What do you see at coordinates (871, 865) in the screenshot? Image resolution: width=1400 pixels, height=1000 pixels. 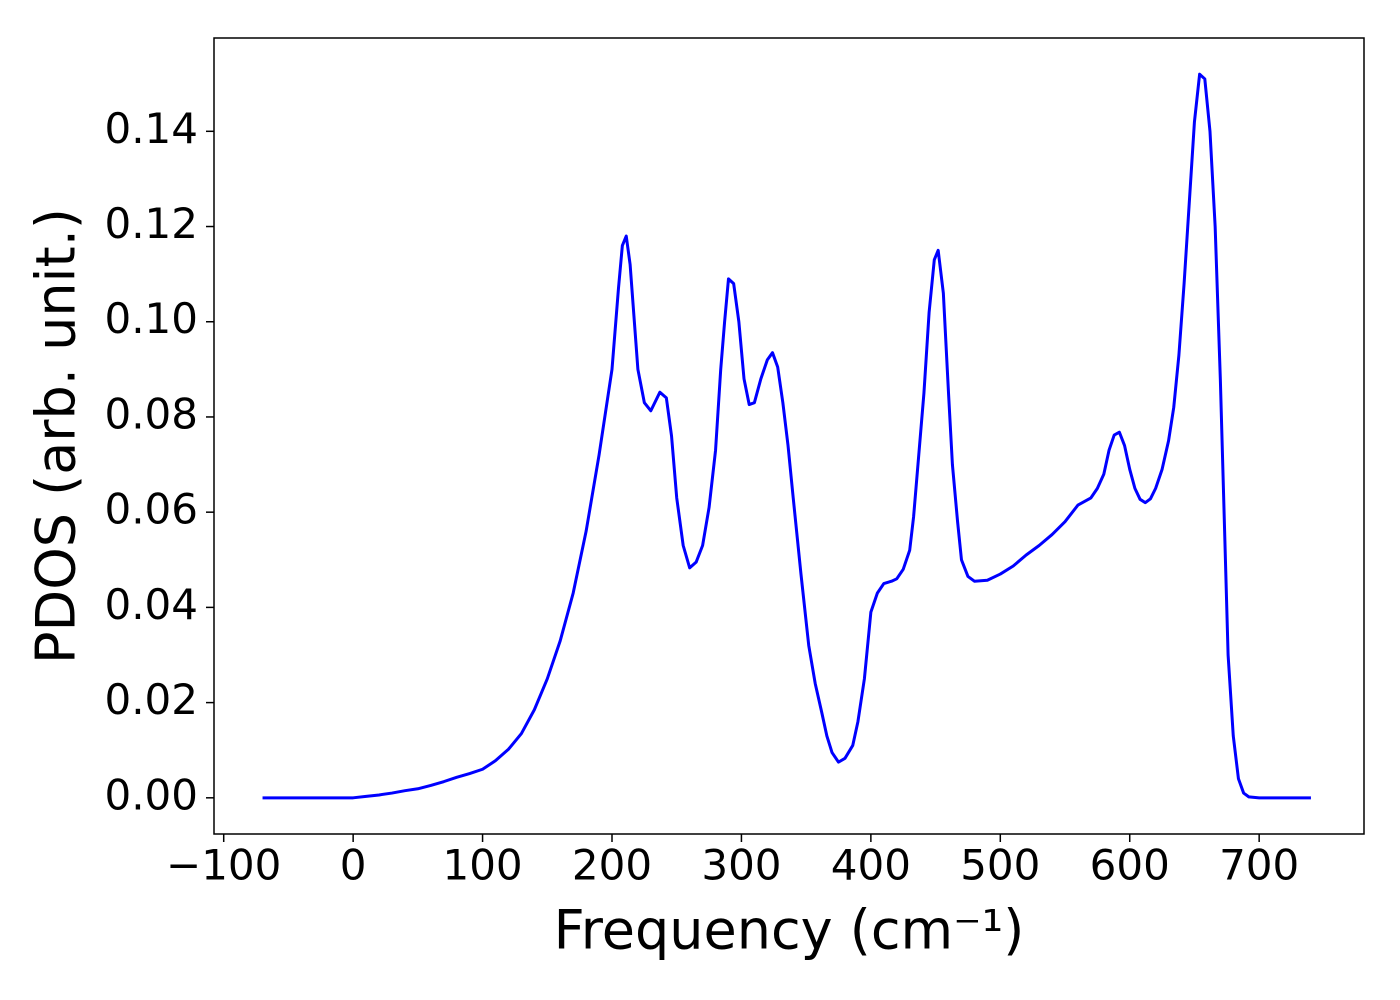 I see `x-tick-label: 400` at bounding box center [871, 865].